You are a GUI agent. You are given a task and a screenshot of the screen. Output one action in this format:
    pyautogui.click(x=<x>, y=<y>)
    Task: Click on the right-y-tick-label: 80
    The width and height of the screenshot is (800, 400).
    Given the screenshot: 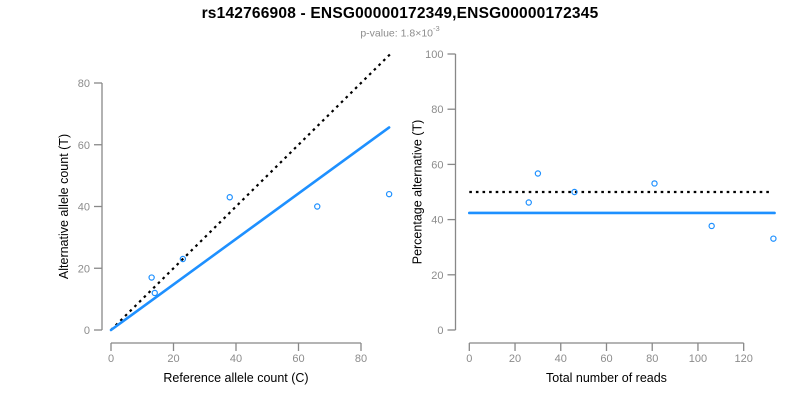 What is the action you would take?
    pyautogui.click(x=437, y=110)
    